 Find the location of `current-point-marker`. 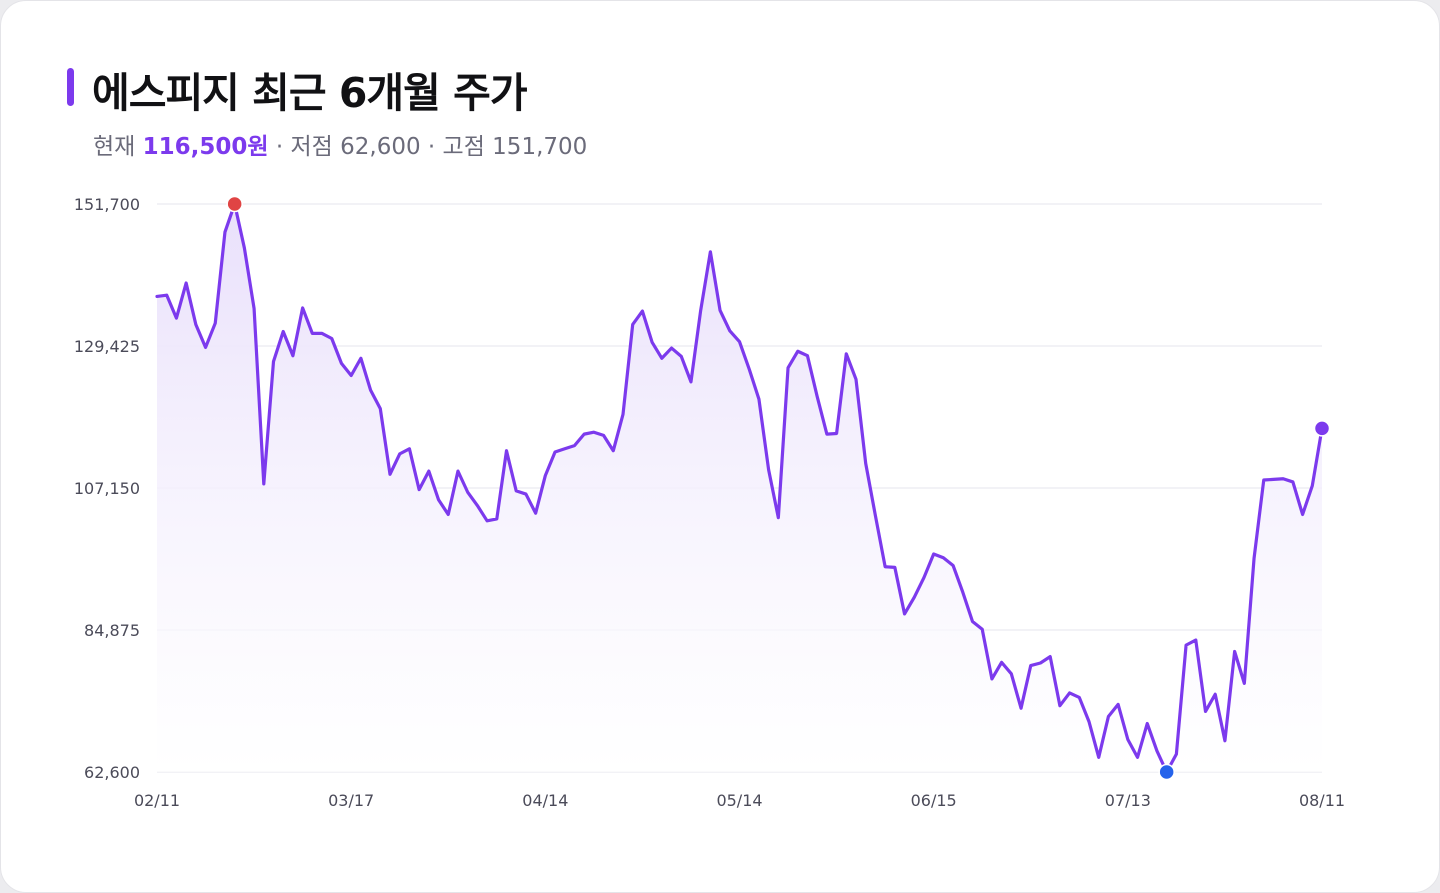

current-point-marker is located at coordinates (1322, 428).